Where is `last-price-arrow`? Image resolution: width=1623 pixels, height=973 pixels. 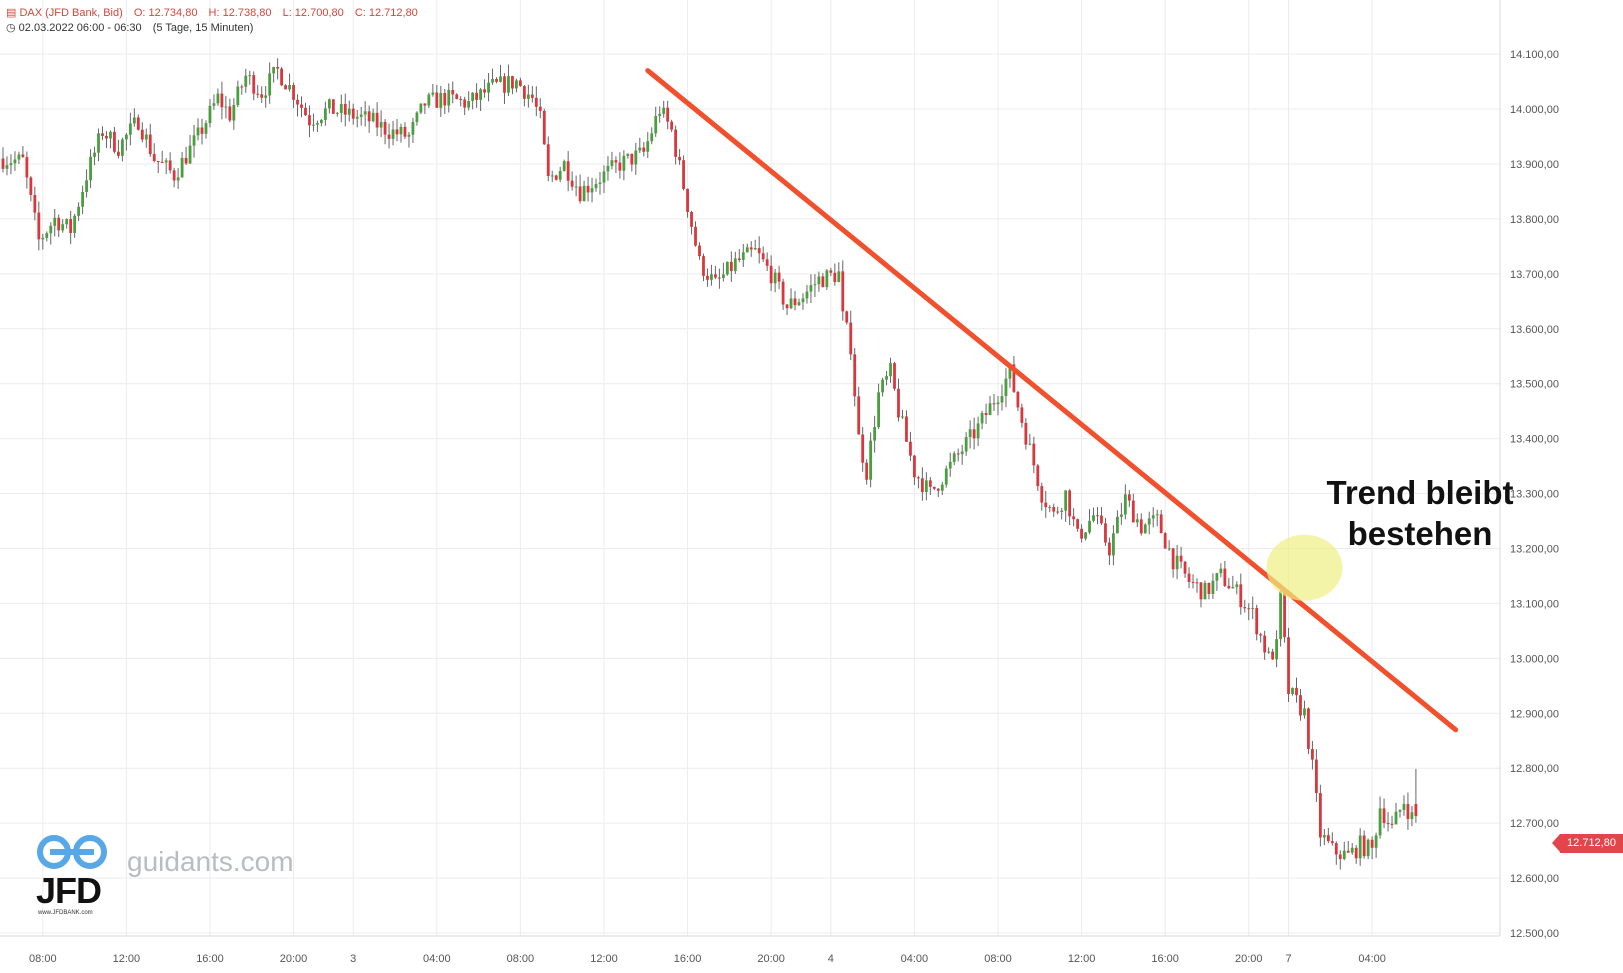
last-price-arrow is located at coordinates (1556, 843).